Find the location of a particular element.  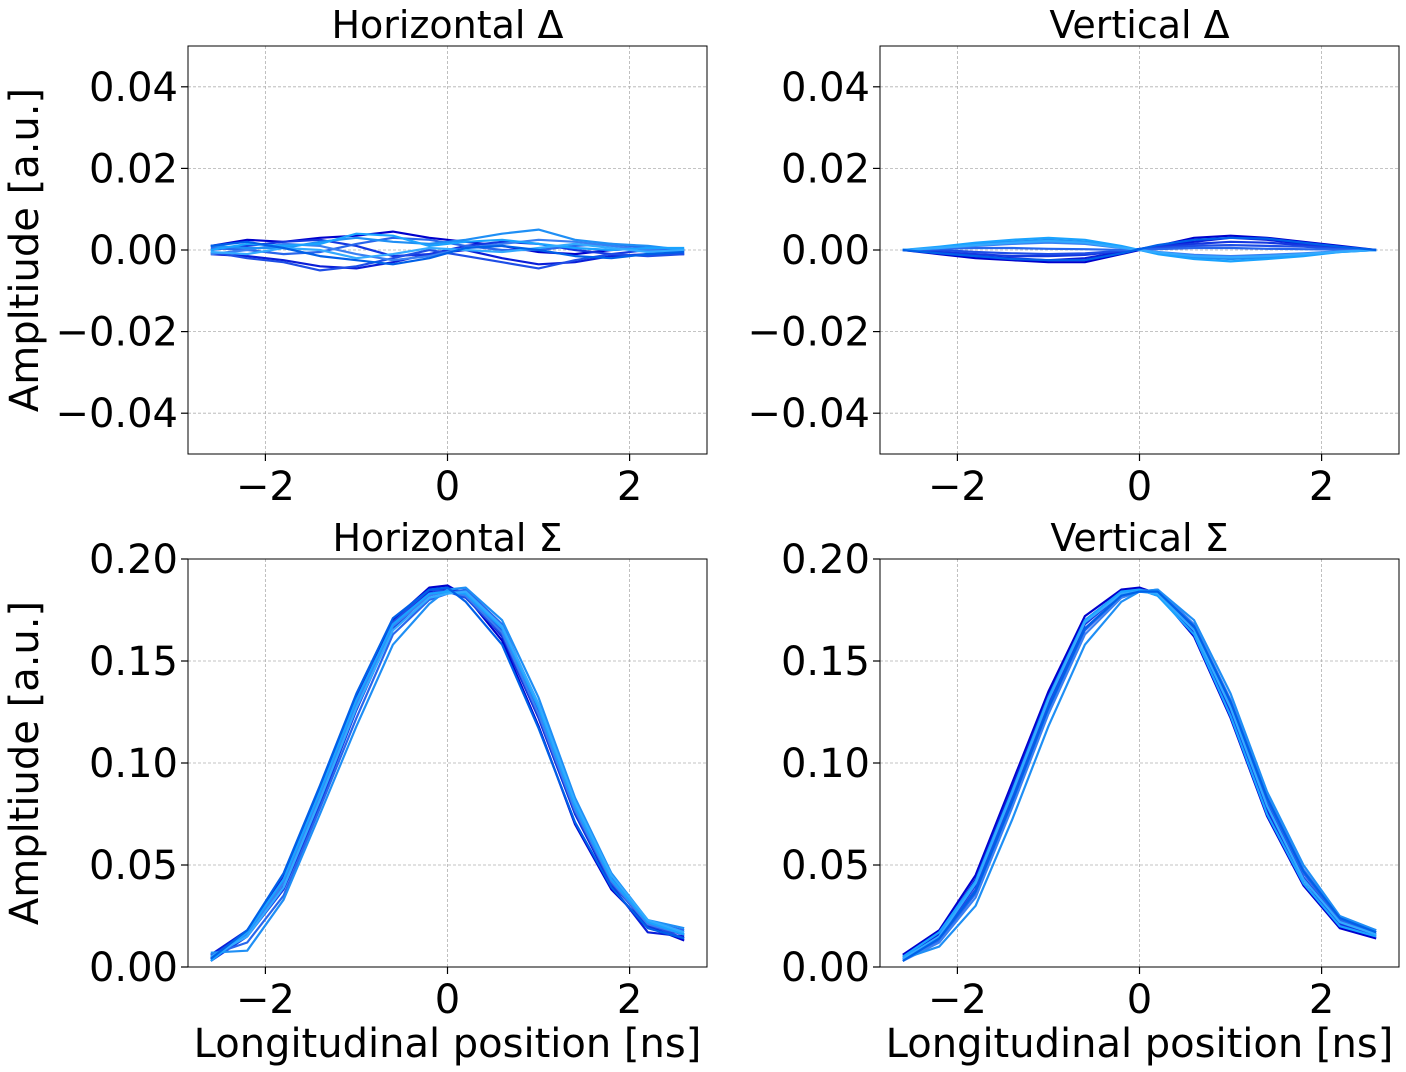

chart-title: Vertical Σ is located at coordinates (1139, 538).